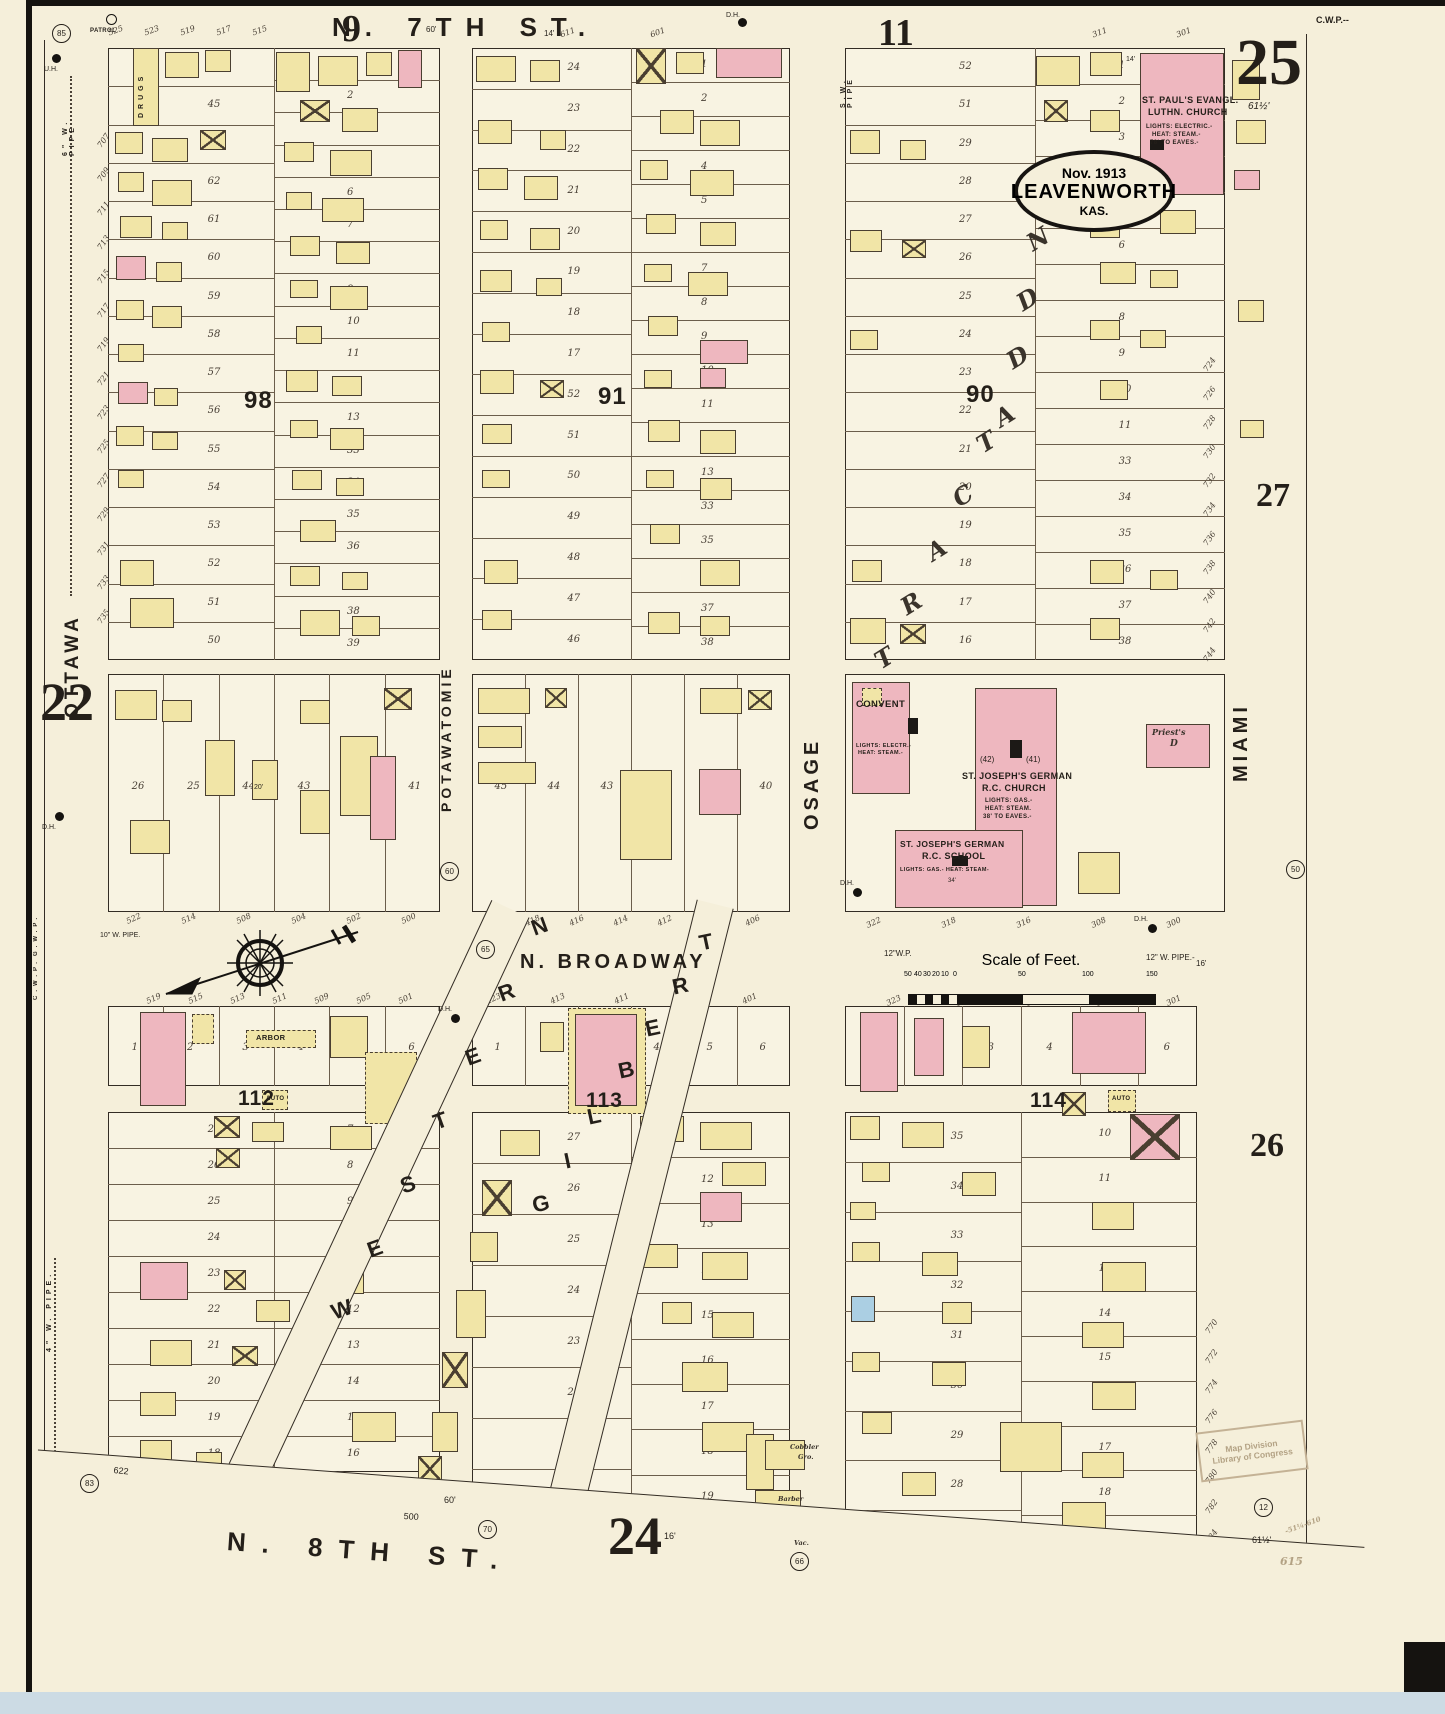 The height and width of the screenshot is (1714, 1445). Describe the element at coordinates (1121, 101) in the screenshot. I see `lot-number: 2` at that location.